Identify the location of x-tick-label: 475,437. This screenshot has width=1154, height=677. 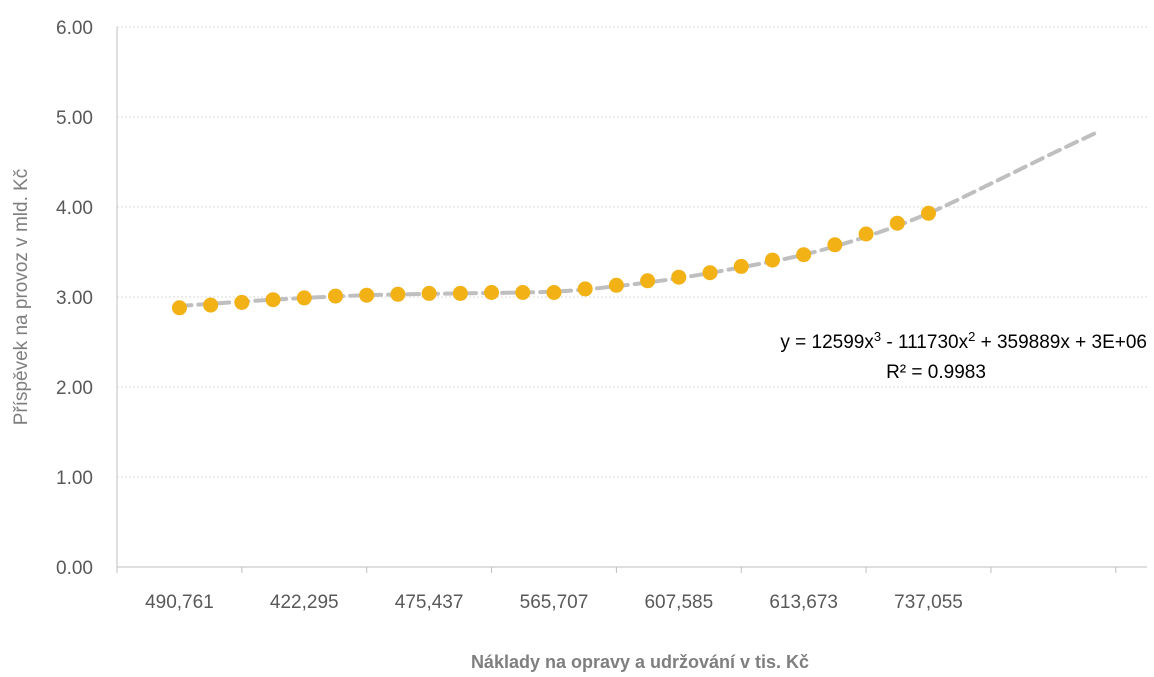
(429, 602).